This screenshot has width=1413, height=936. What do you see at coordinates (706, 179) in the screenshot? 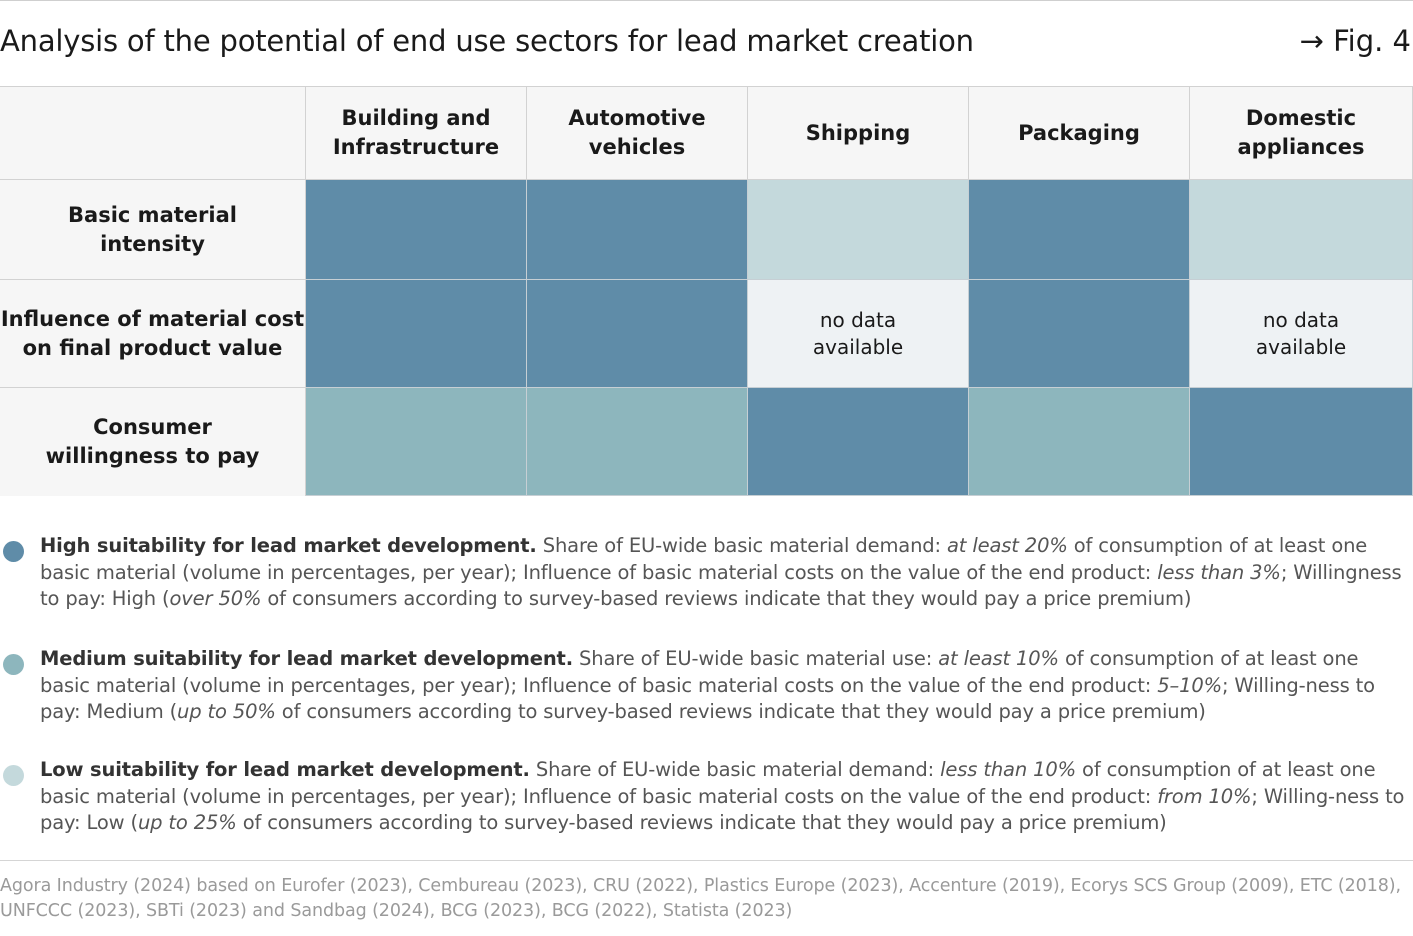
I see `header-separator` at bounding box center [706, 179].